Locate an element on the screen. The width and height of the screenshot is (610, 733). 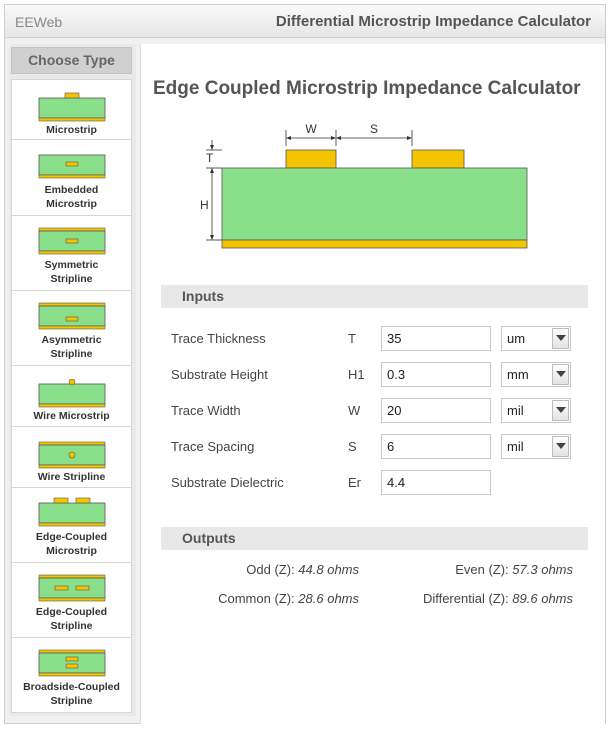
edge-coupled-microstrip-diagram: W S T H is located at coordinates (364, 185).